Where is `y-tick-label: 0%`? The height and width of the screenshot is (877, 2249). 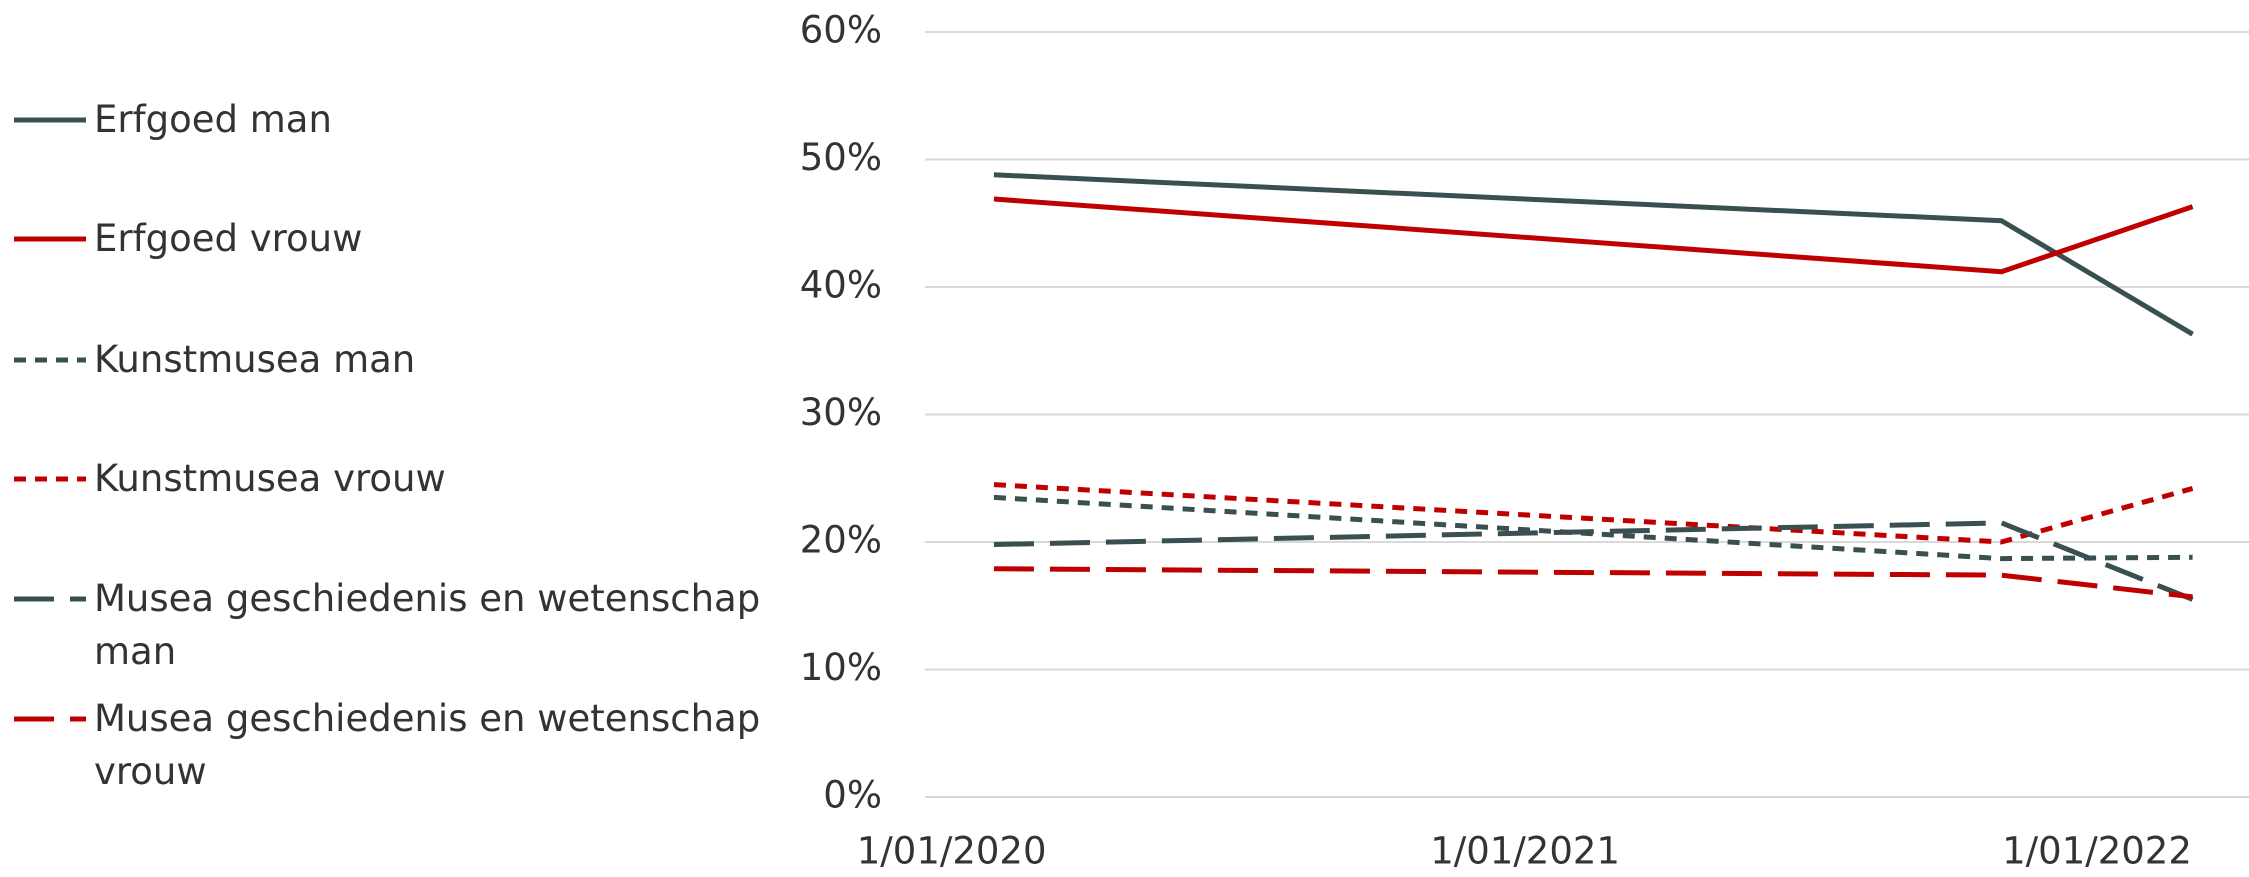
y-tick-label: 0% is located at coordinates (852, 795).